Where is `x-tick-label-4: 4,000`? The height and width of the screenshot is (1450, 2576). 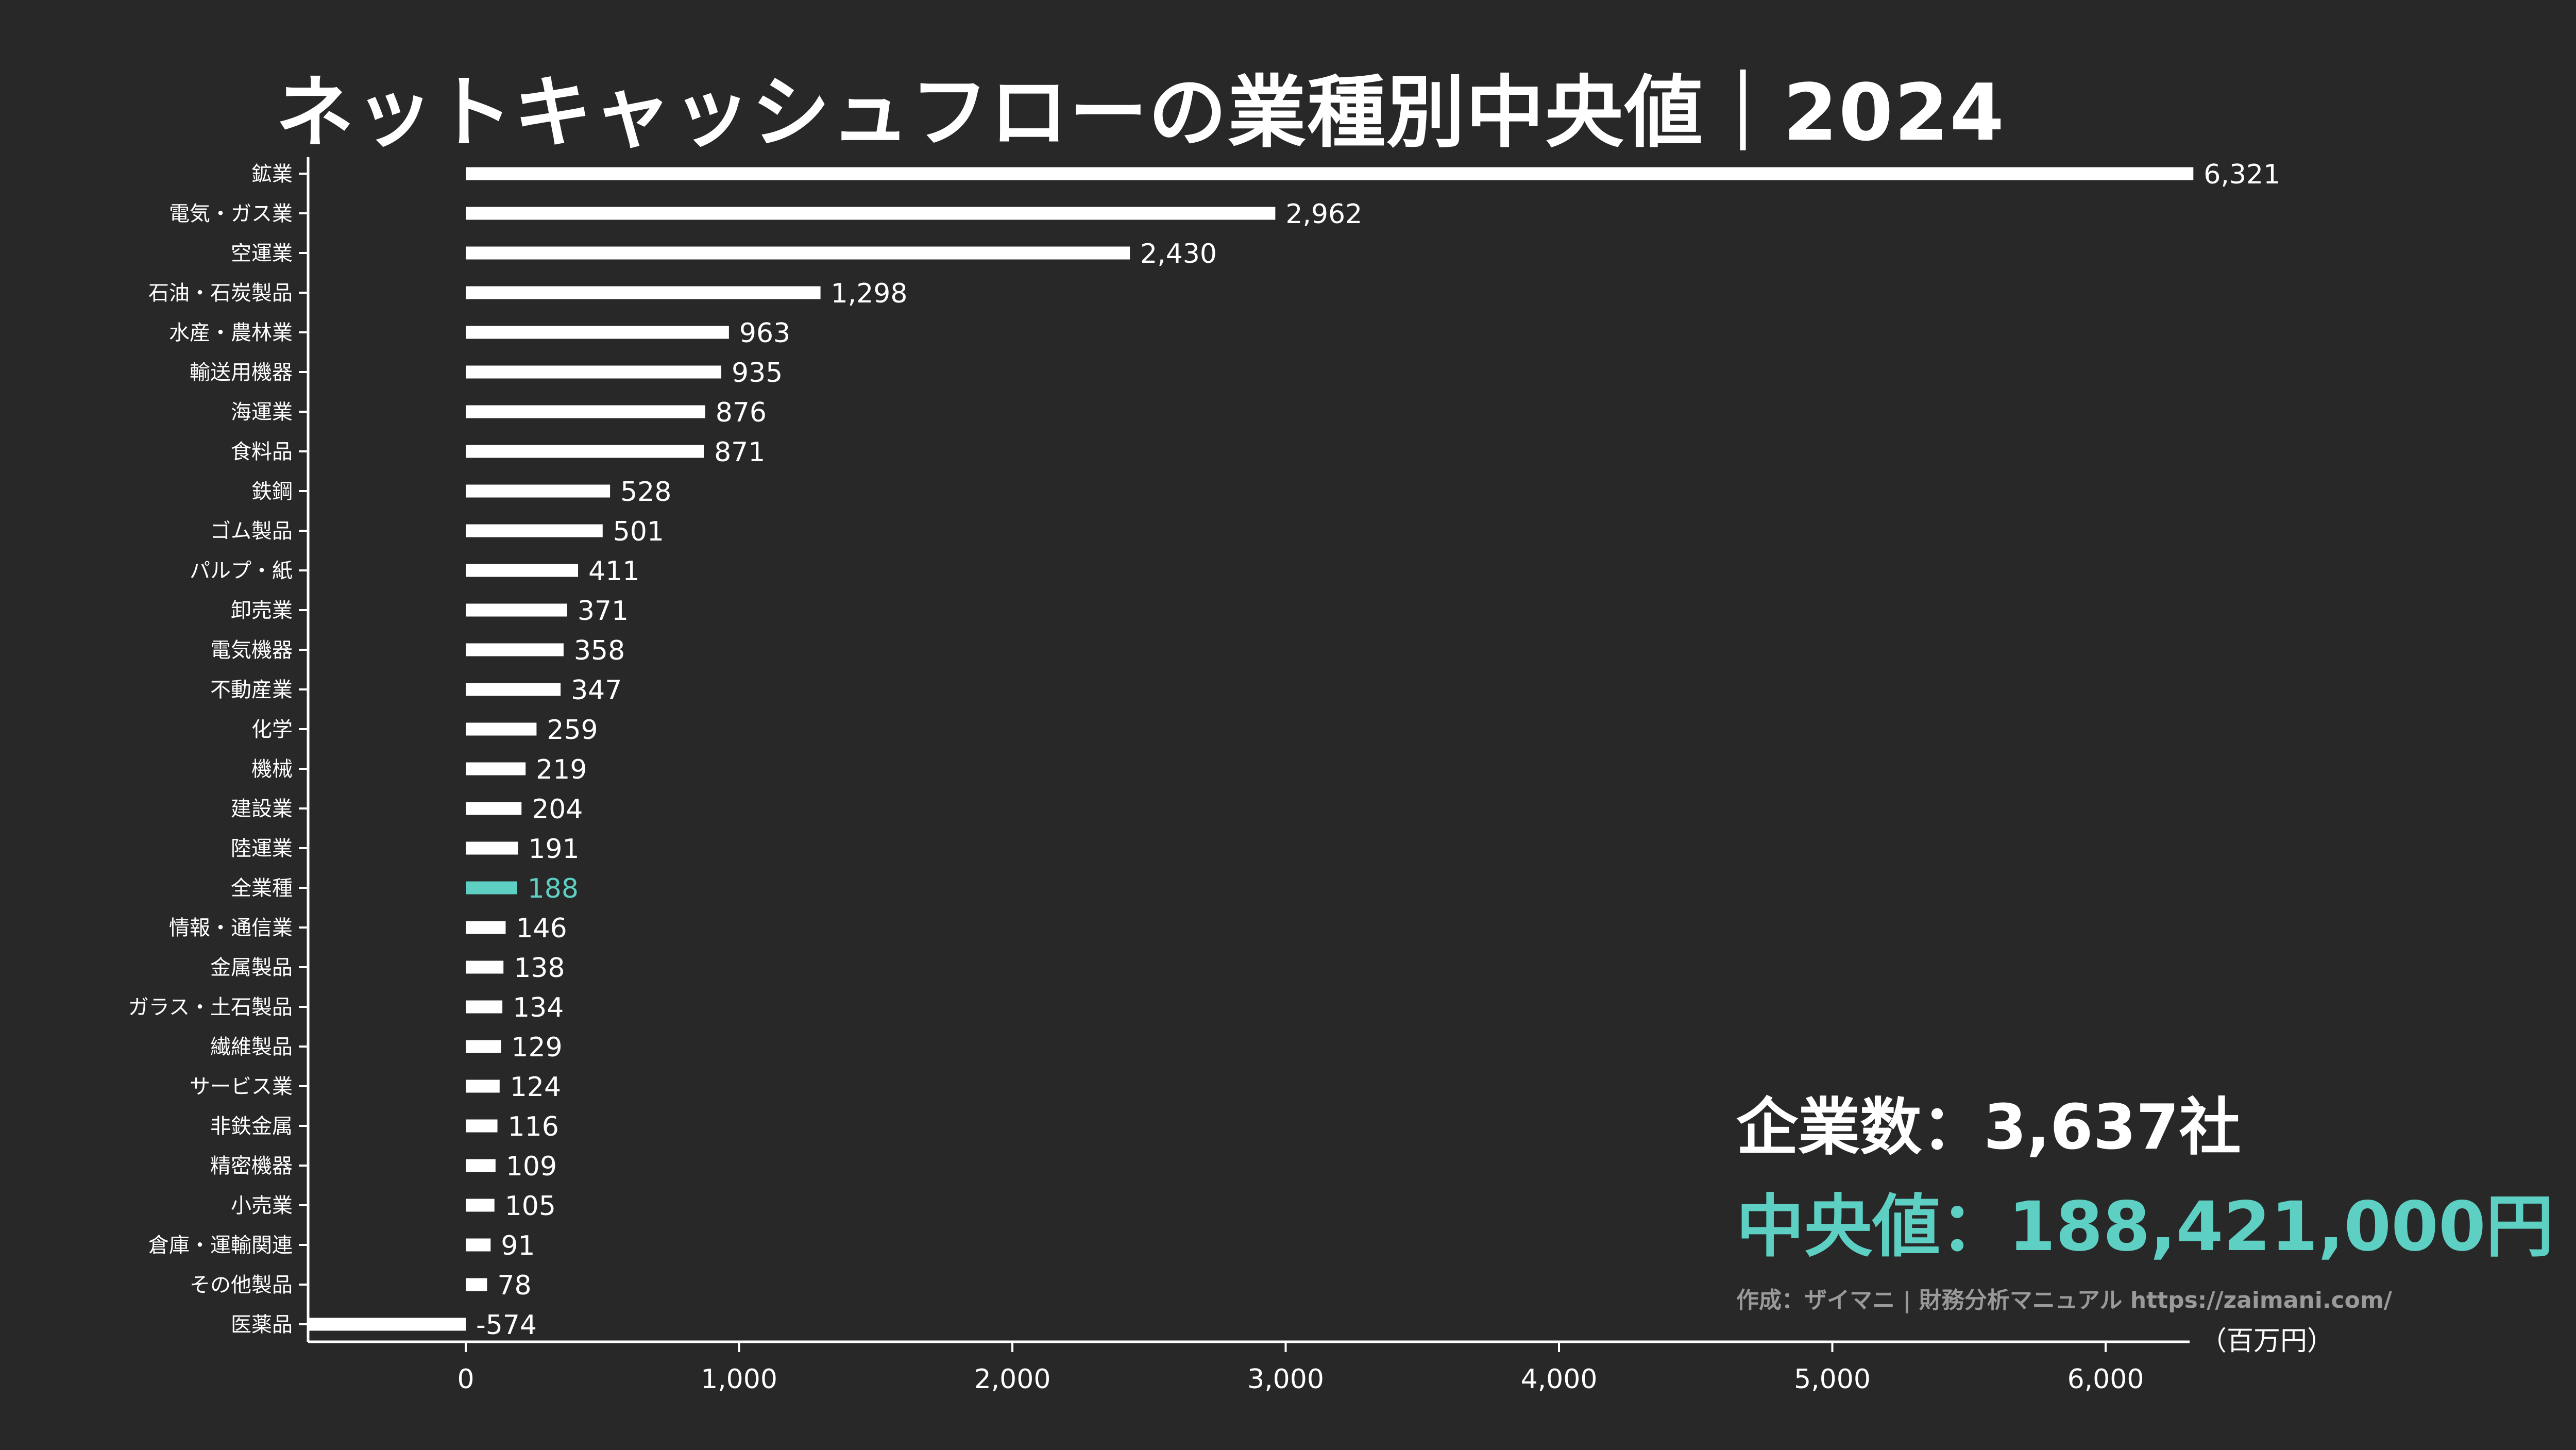 x-tick-label-4: 4,000 is located at coordinates (1559, 1379).